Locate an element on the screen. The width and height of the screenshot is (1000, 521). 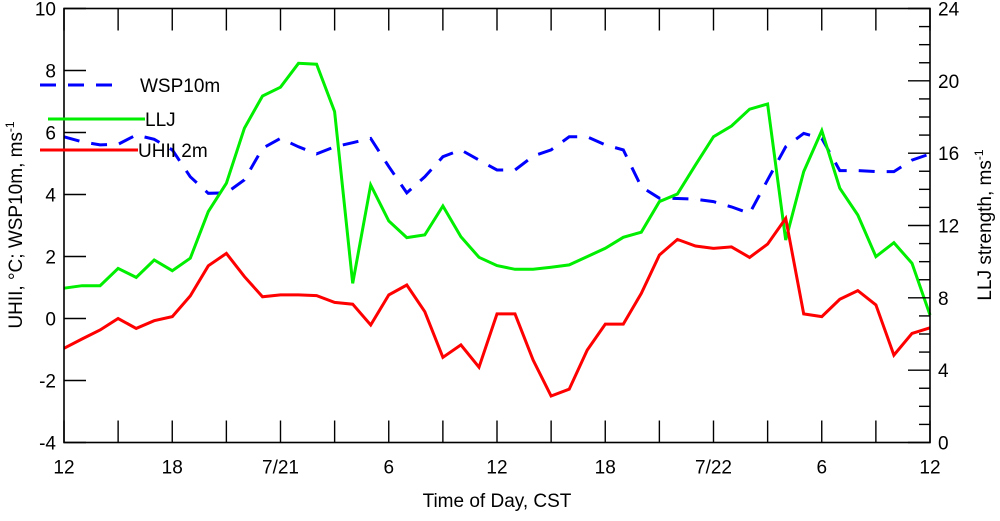
legend-label-uhii: UHII 2m is located at coordinates (173, 151).